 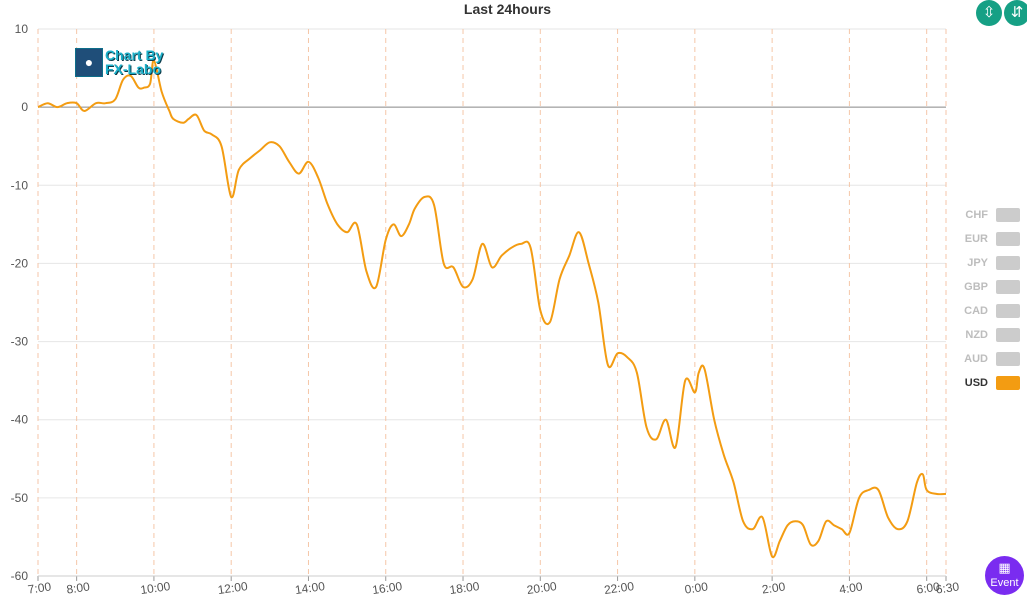 I want to click on legend-item-gbp: GBP, so click(x=990, y=289).